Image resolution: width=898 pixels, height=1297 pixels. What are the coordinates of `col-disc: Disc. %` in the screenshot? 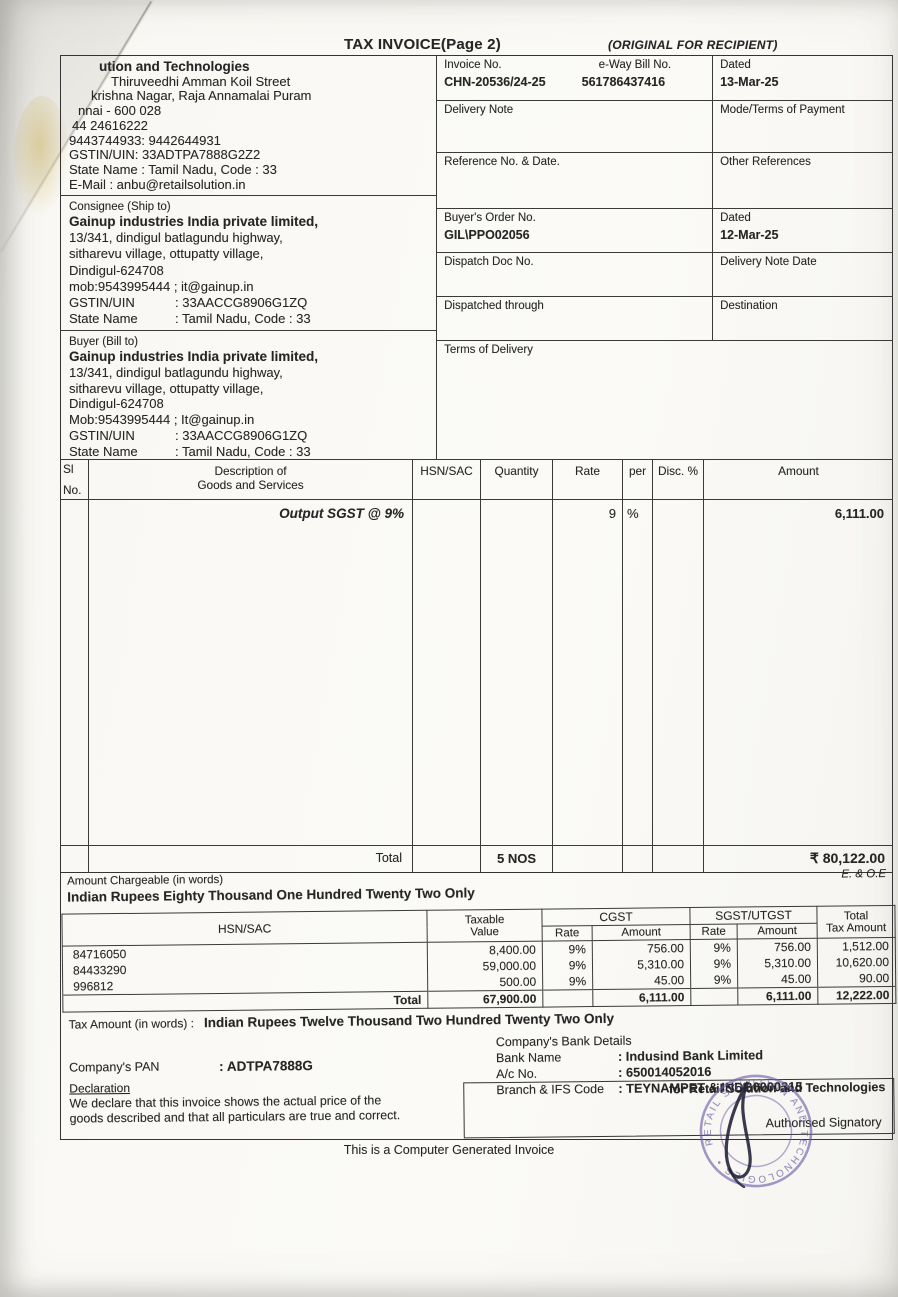 It's located at (678, 480).